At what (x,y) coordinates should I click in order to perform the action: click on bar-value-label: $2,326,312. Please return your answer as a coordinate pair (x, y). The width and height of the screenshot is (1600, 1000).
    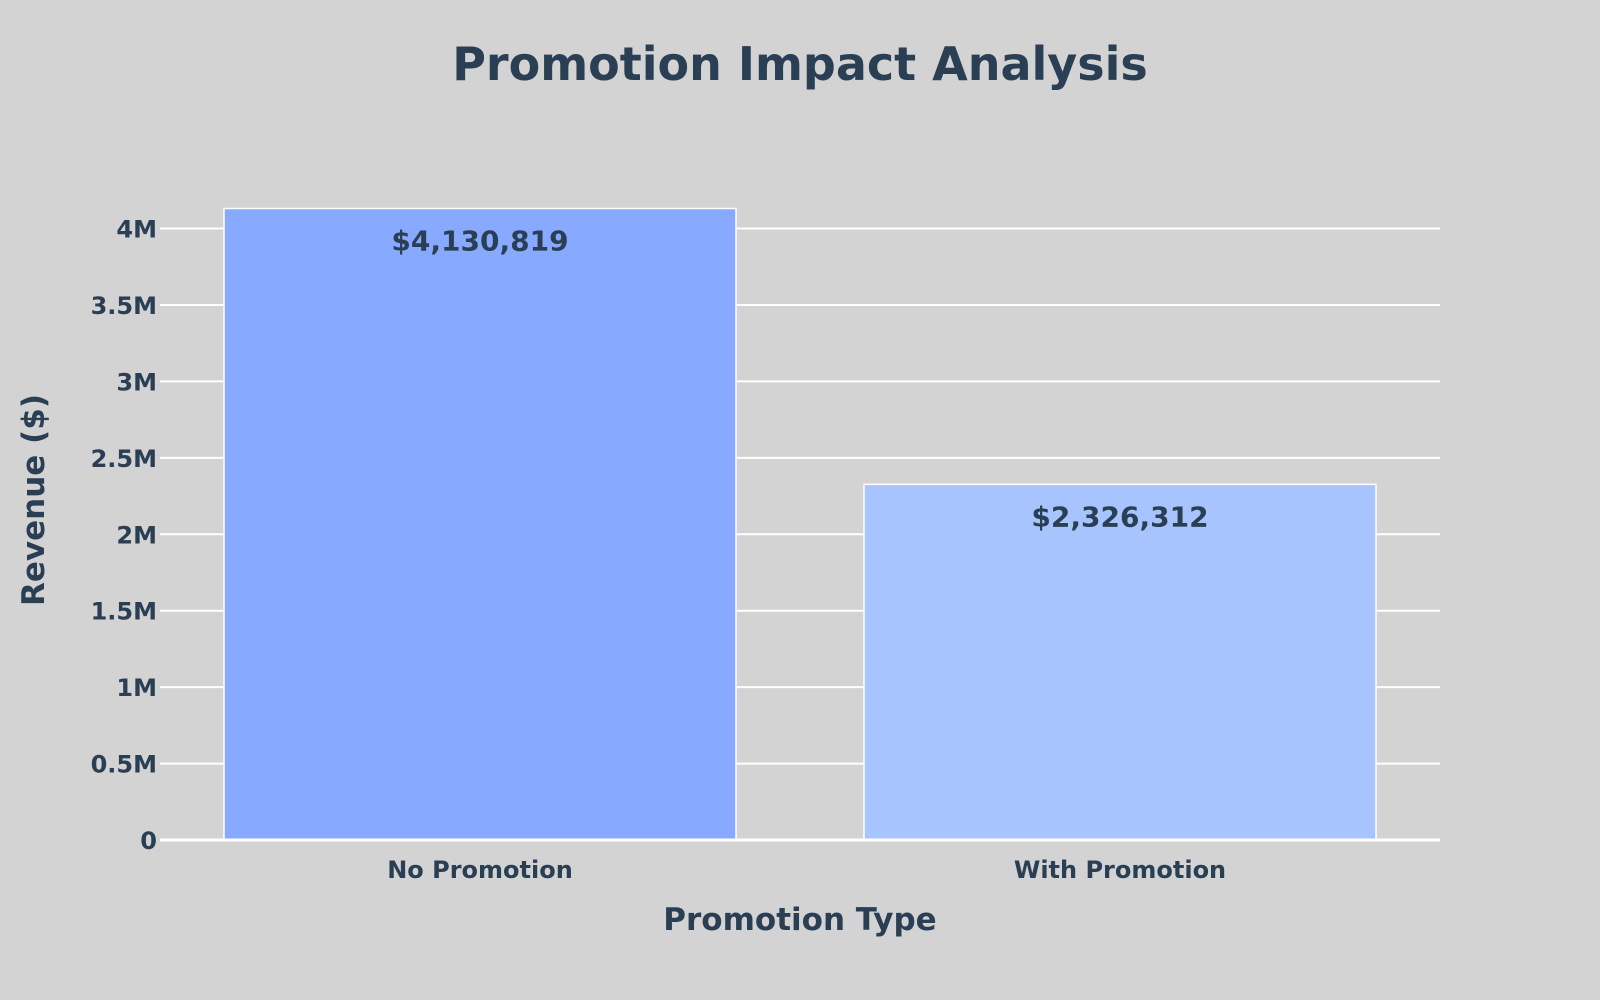
    Looking at the image, I should click on (1119, 516).